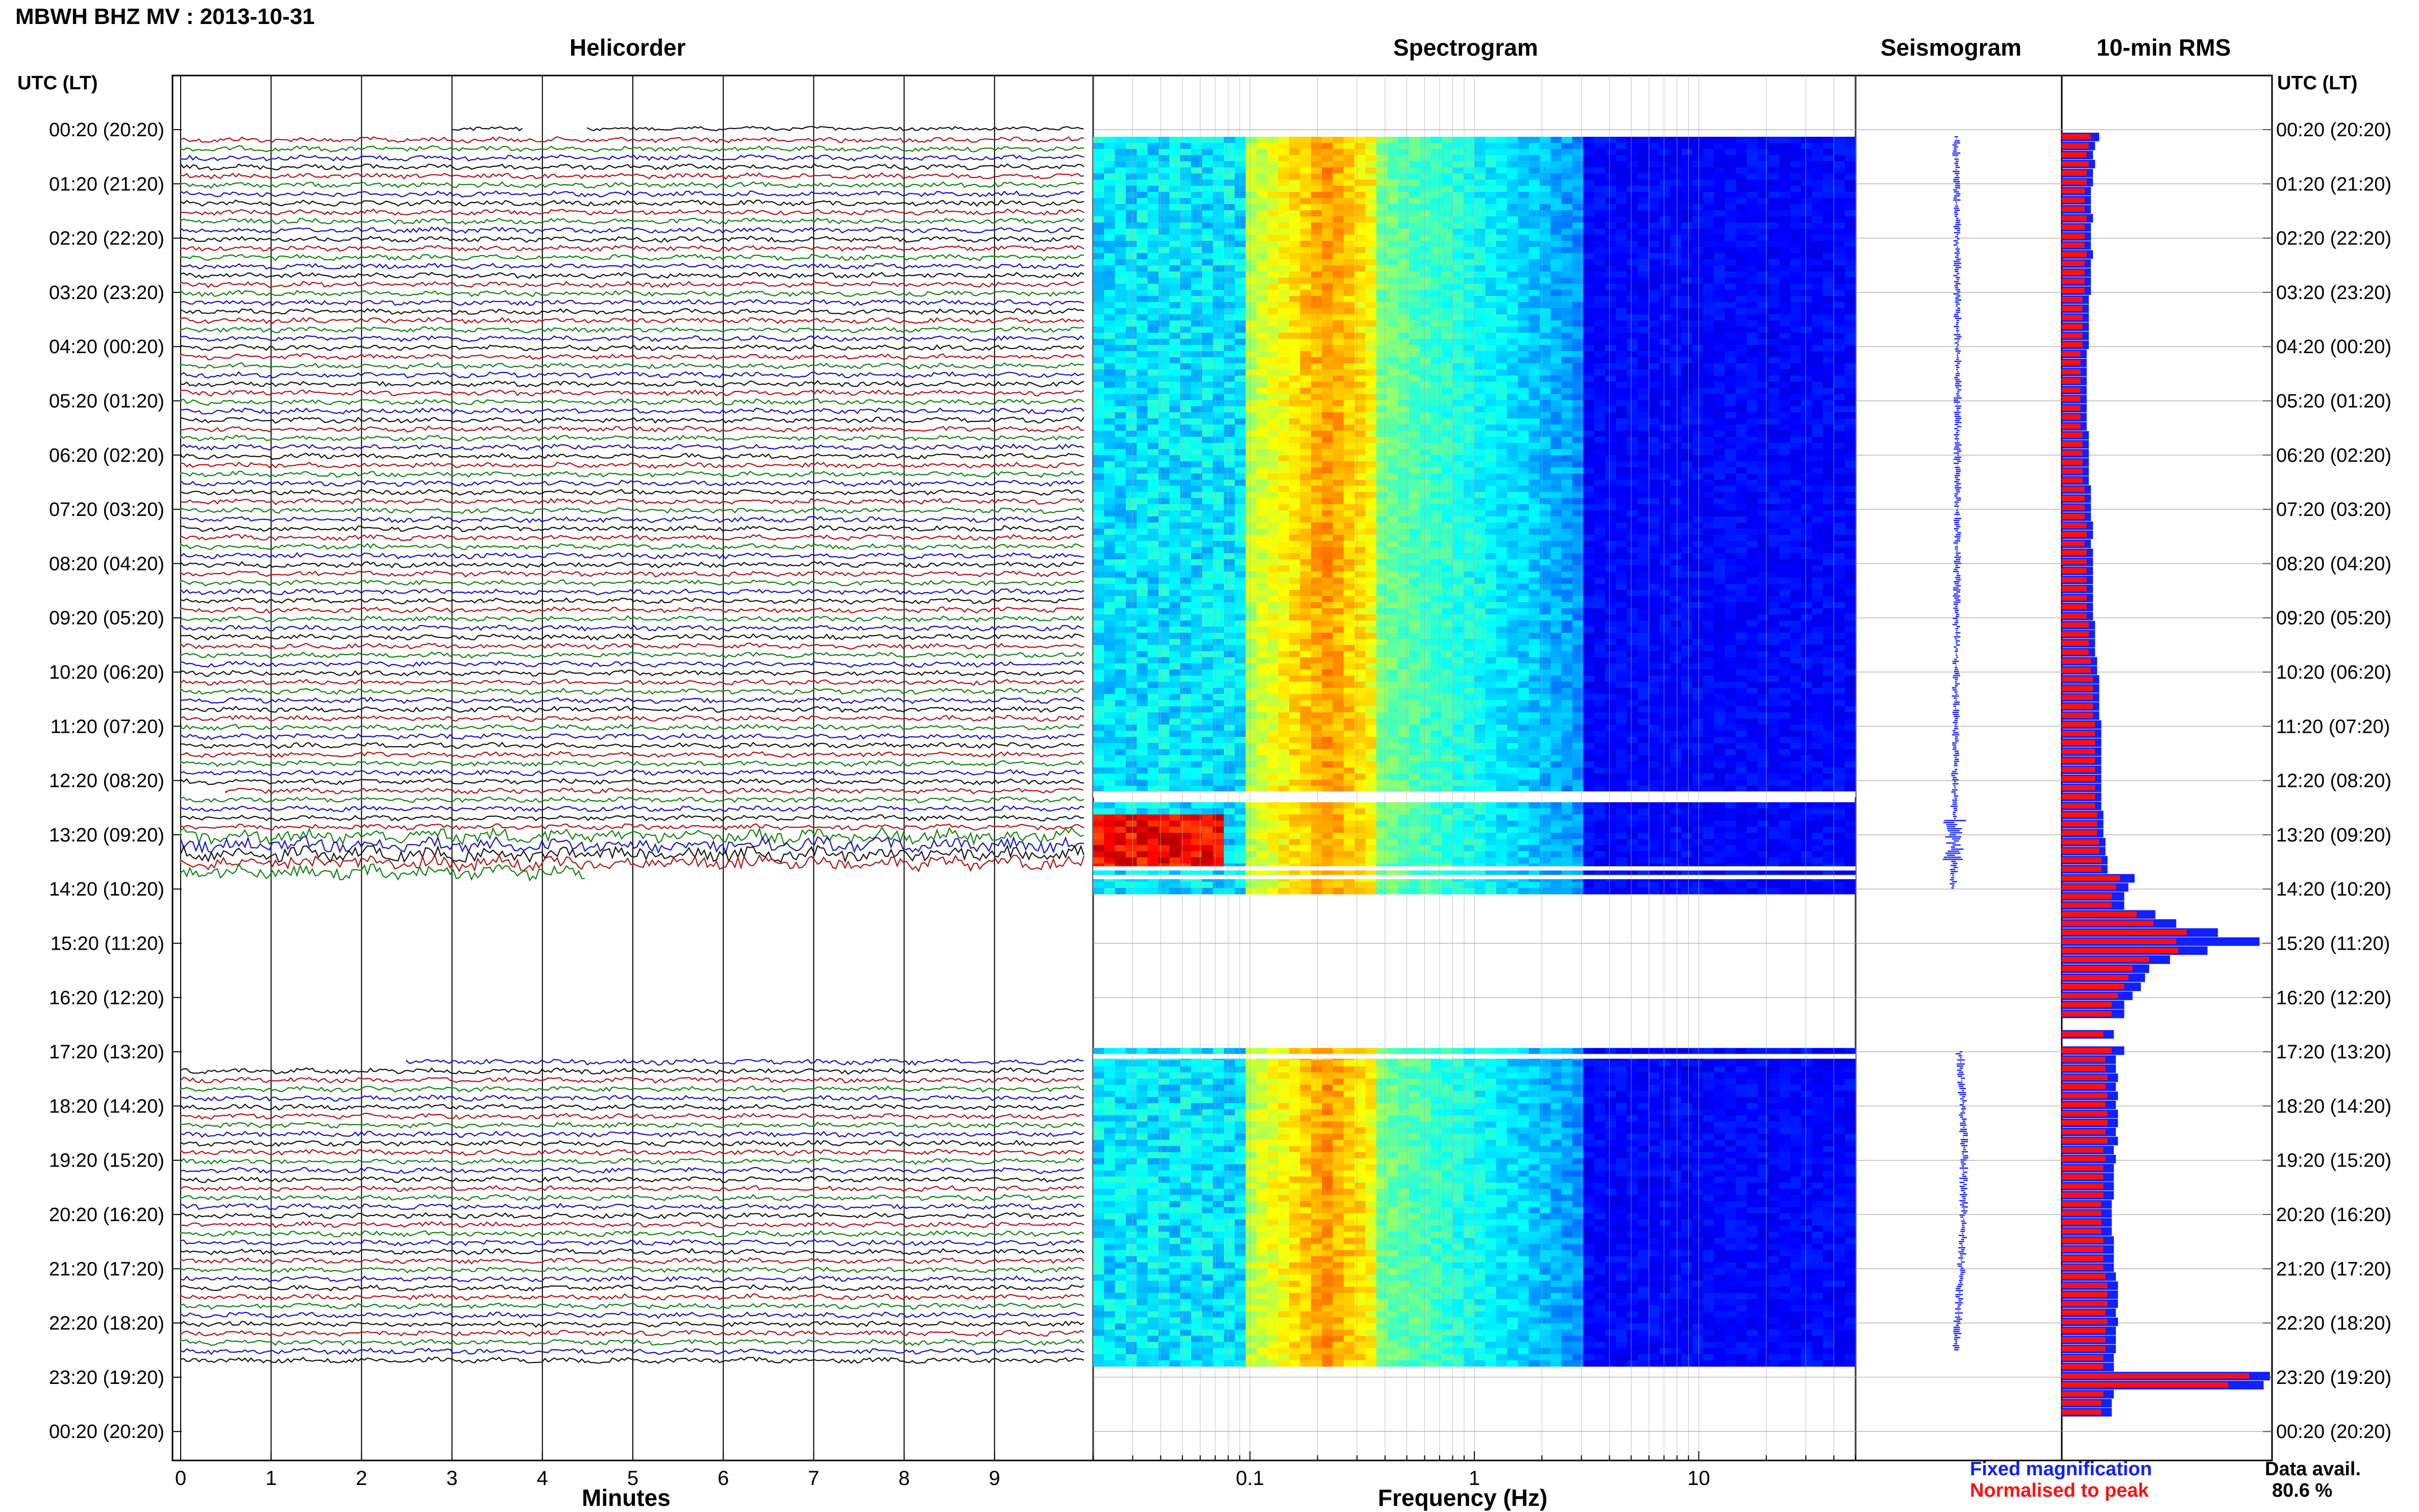 The height and width of the screenshot is (1512, 2419). I want to click on minute-tick-label: 5, so click(632, 1478).